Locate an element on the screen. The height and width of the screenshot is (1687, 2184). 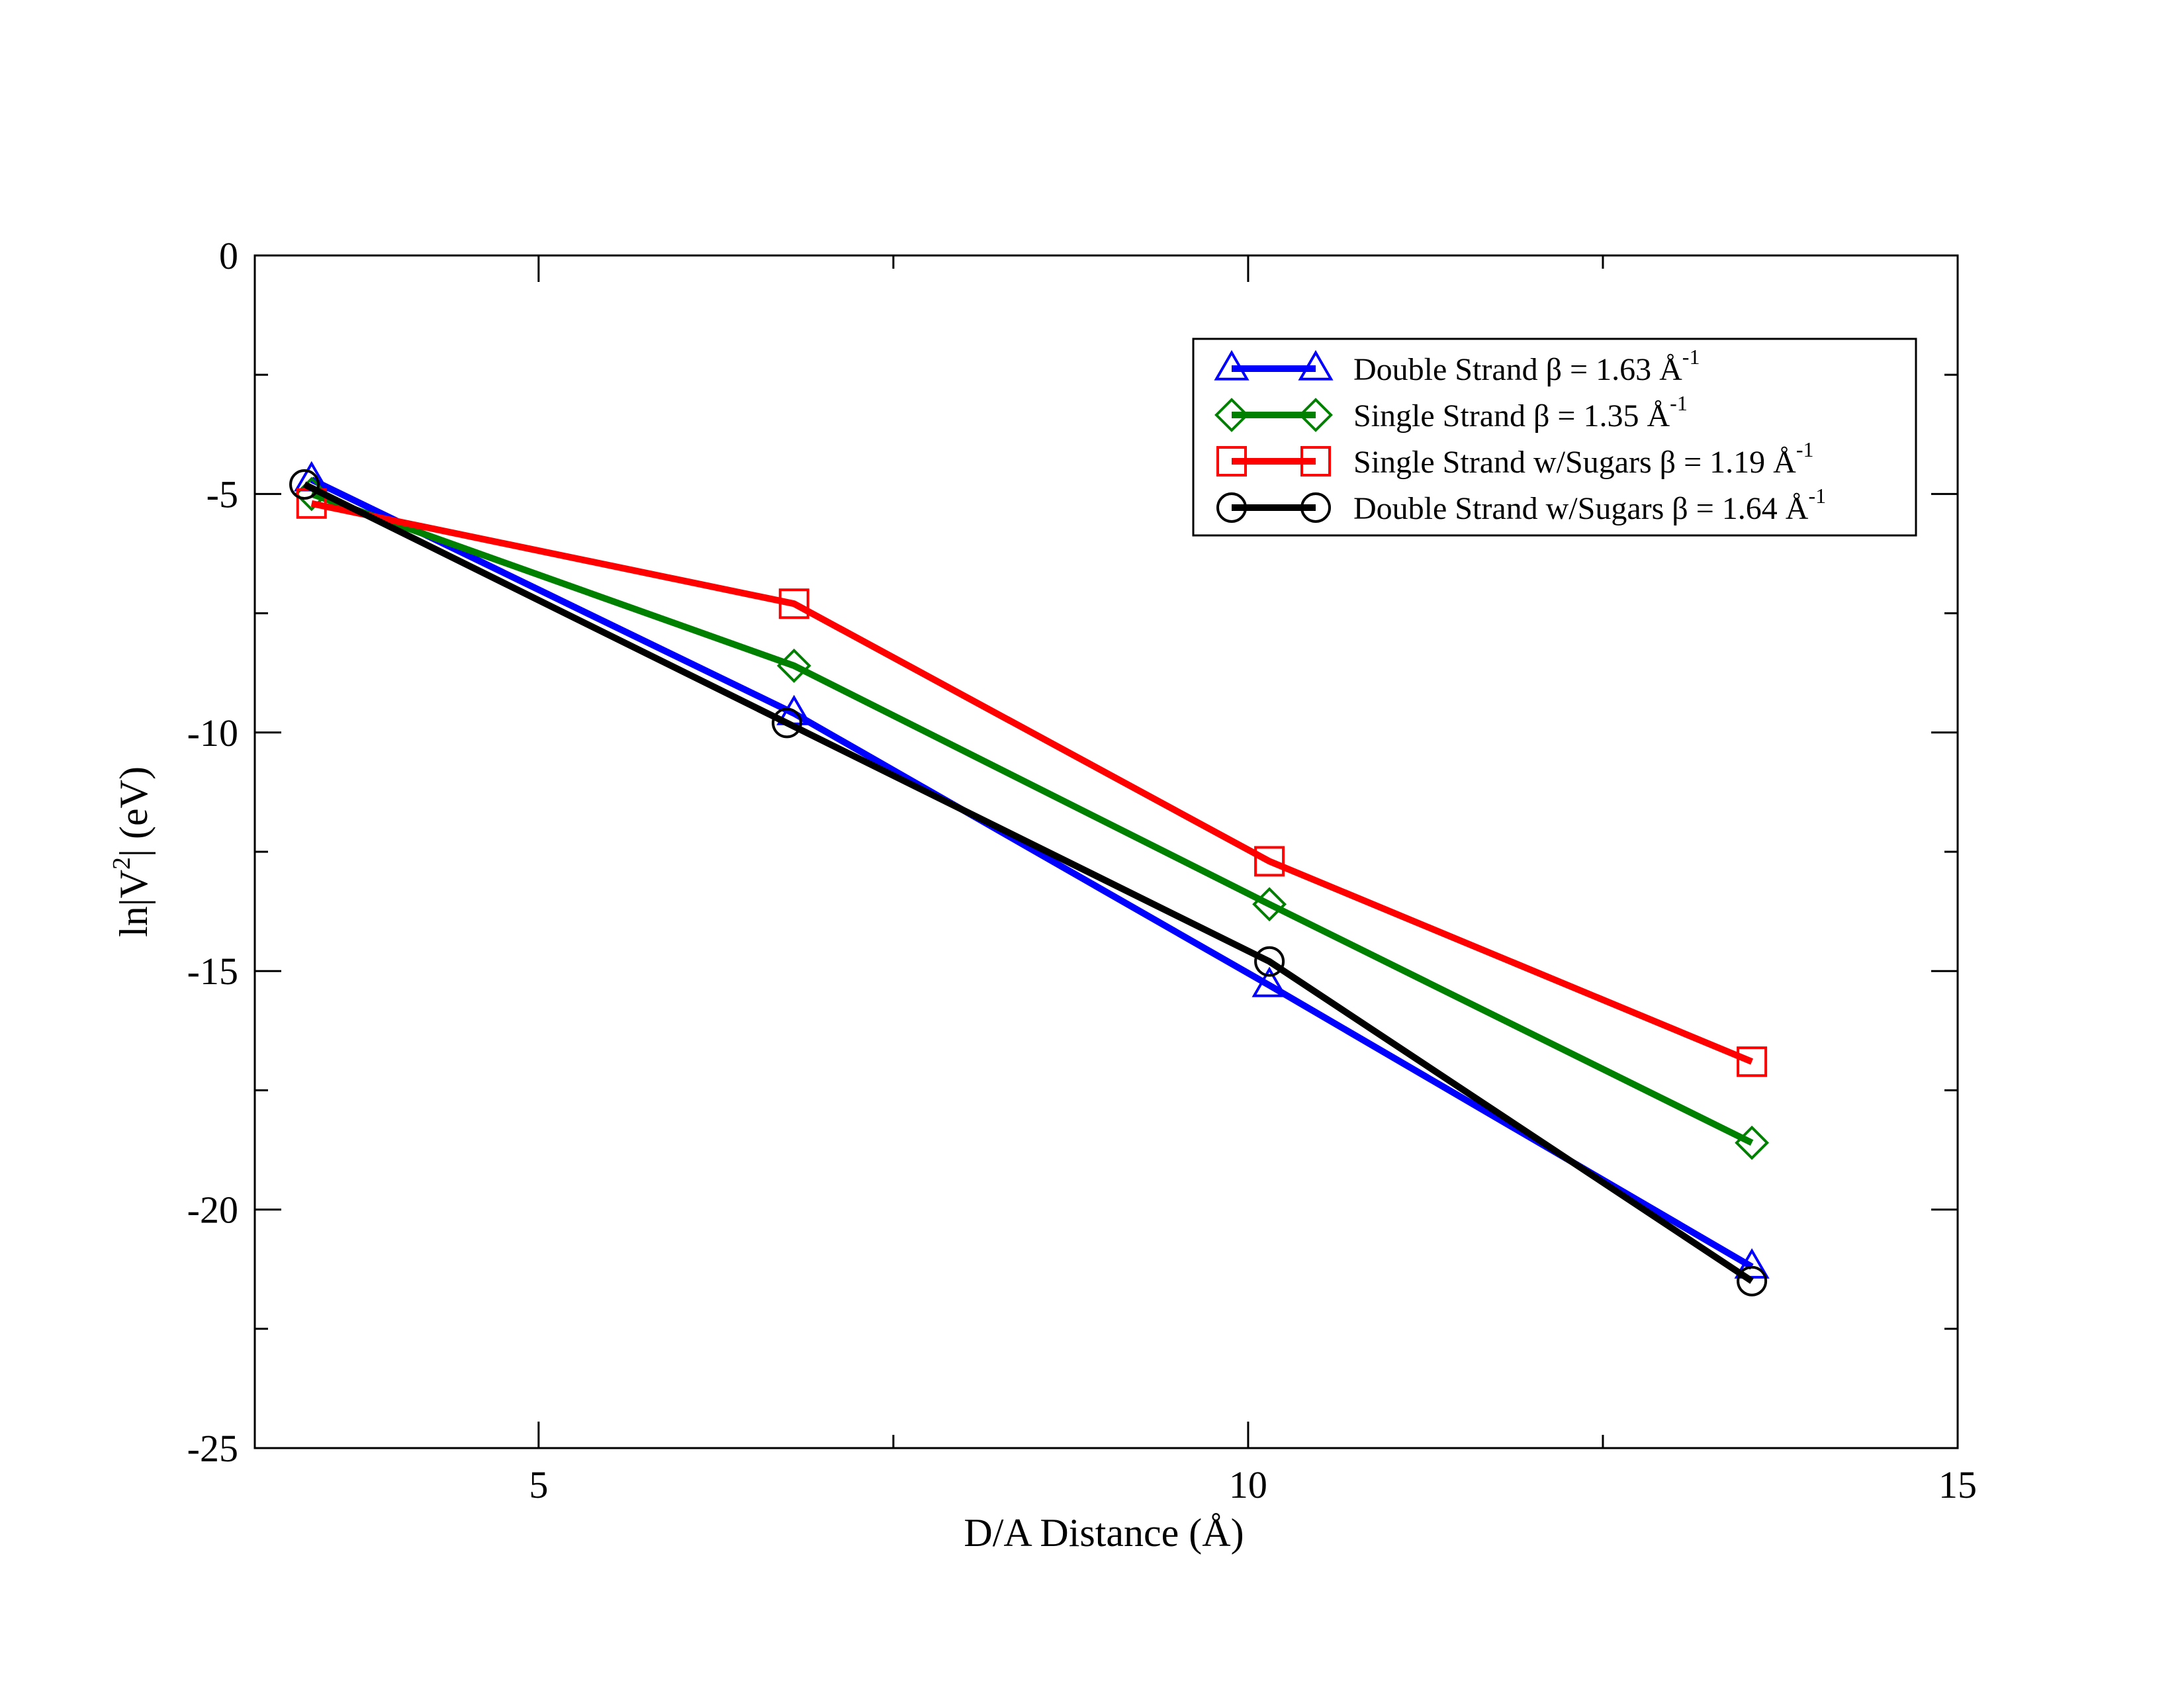
legend-label-text: Single Strand β = 1.35 Å is located at coordinates (1511, 415).